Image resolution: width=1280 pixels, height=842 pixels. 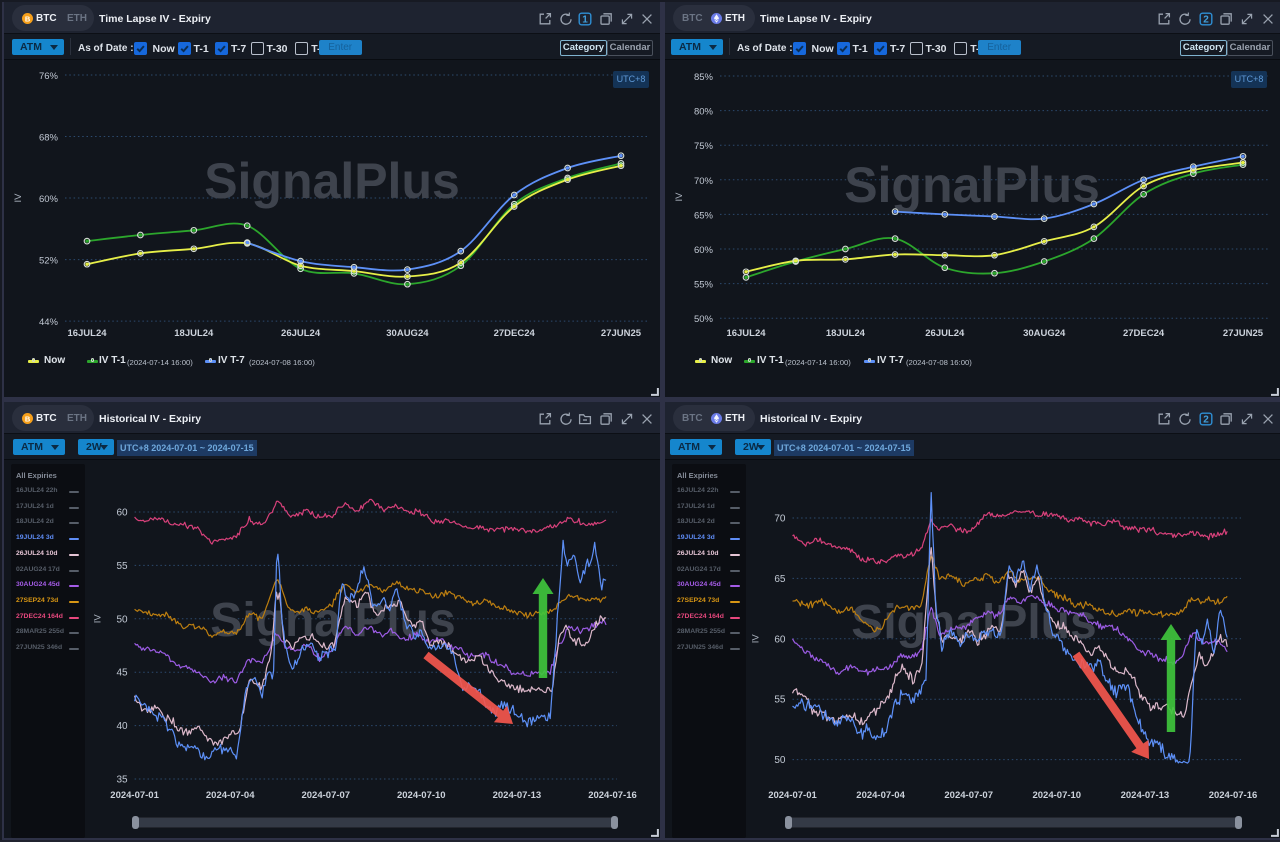 What do you see at coordinates (585, 20) in the screenshot?
I see `svg-text: 1` at bounding box center [585, 20].